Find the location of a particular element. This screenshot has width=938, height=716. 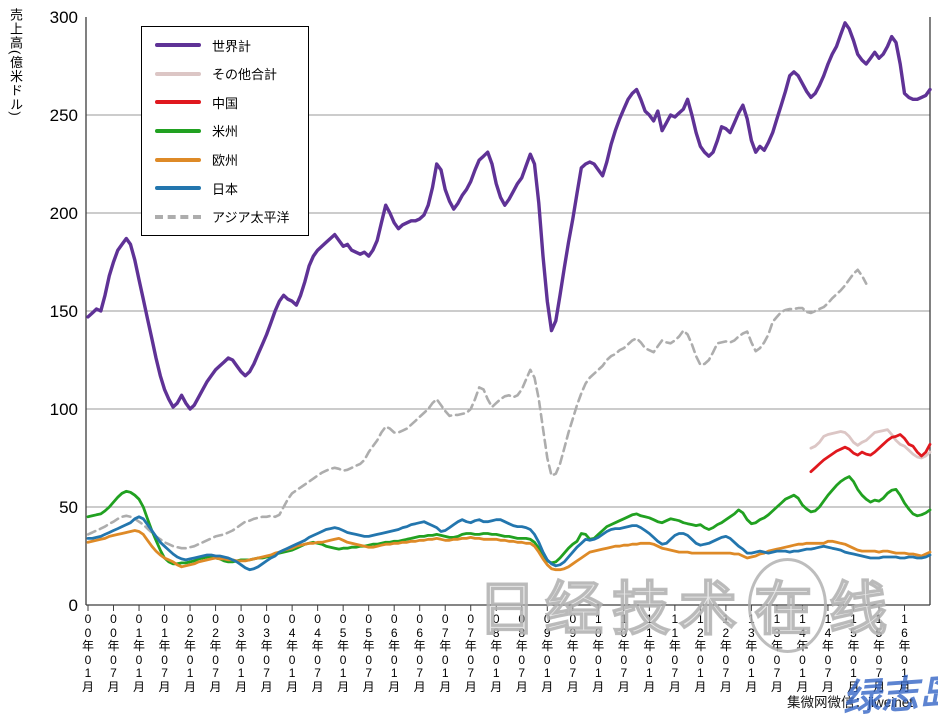

legend: 世界計その他合計中国米州欧州日本アジア太平洋 is located at coordinates (225, 131).